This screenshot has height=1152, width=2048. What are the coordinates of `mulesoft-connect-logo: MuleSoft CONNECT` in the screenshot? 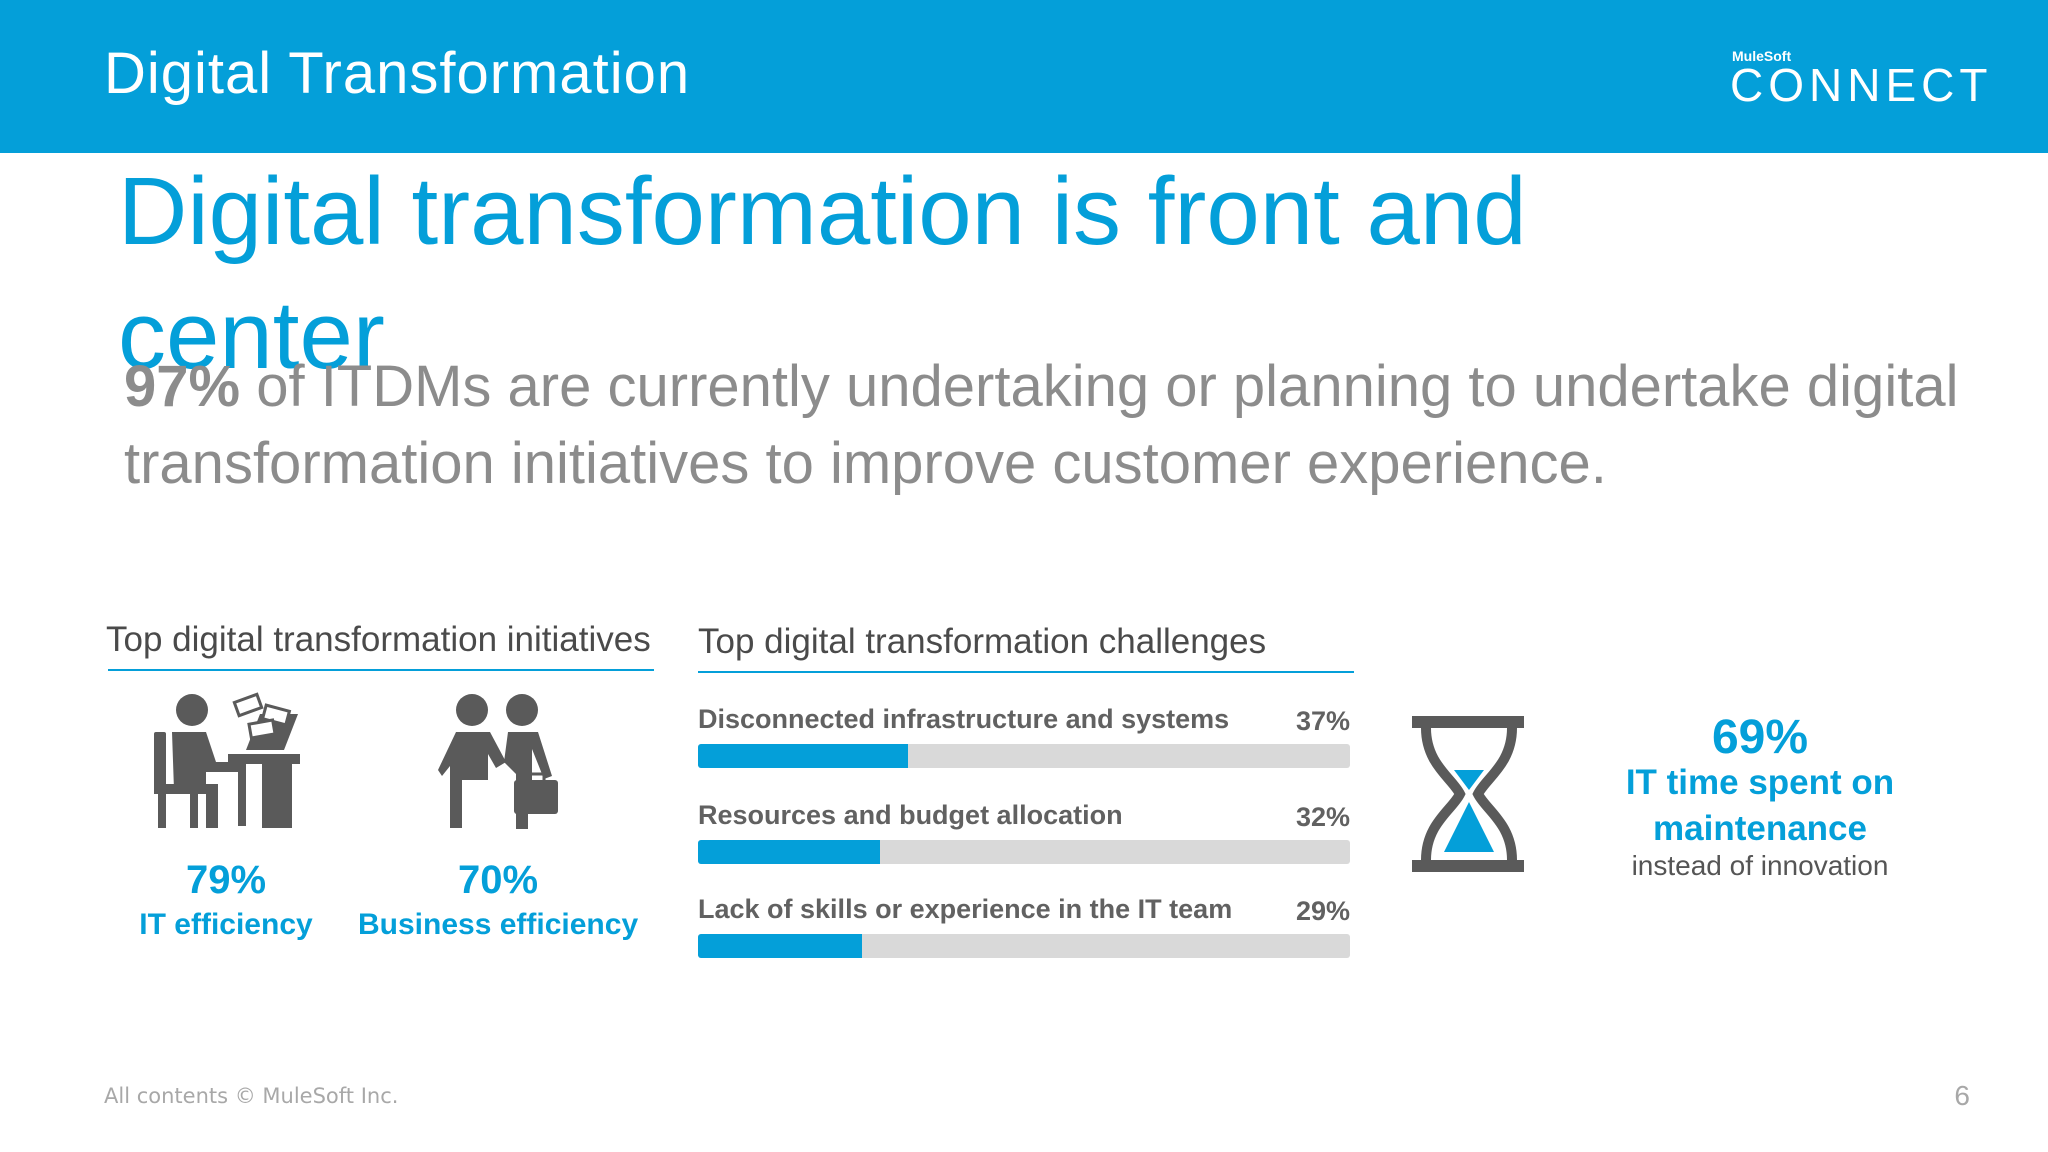 It's located at (1860, 79).